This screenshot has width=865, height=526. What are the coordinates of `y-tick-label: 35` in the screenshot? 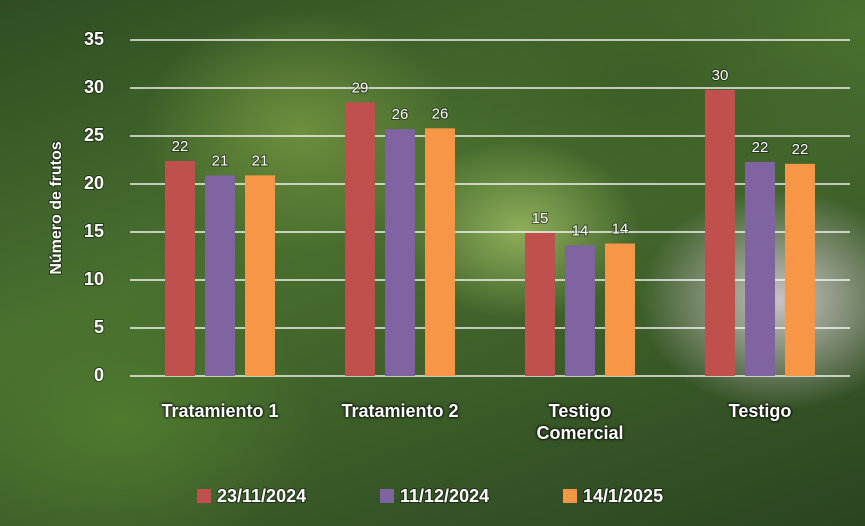 It's located at (94, 39).